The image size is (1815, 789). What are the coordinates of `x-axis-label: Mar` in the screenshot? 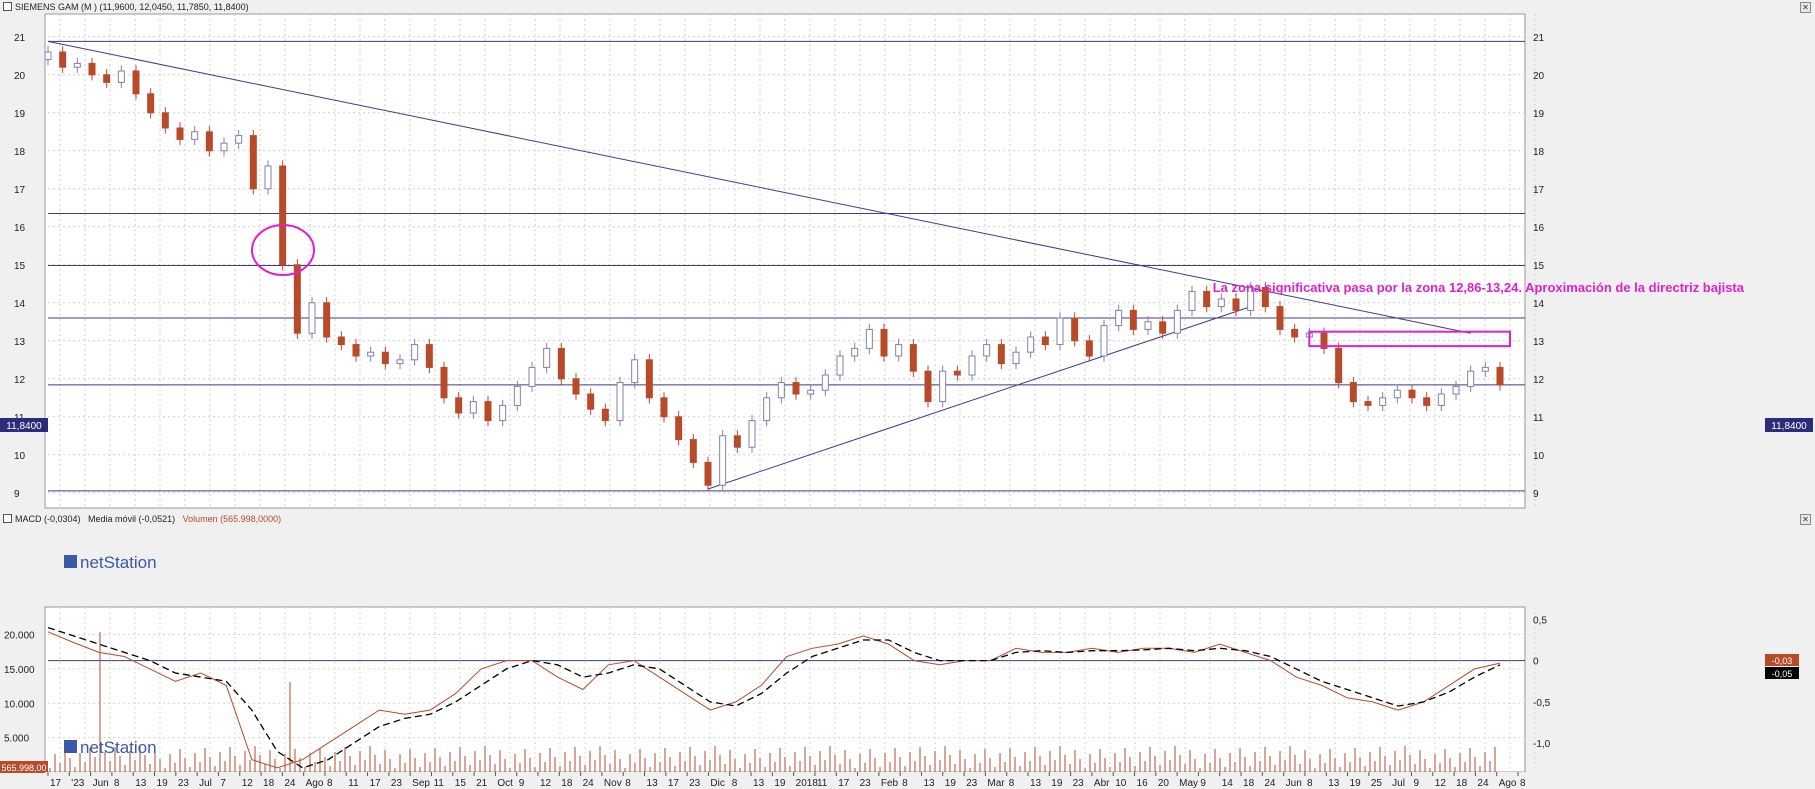 It's located at (996, 783).